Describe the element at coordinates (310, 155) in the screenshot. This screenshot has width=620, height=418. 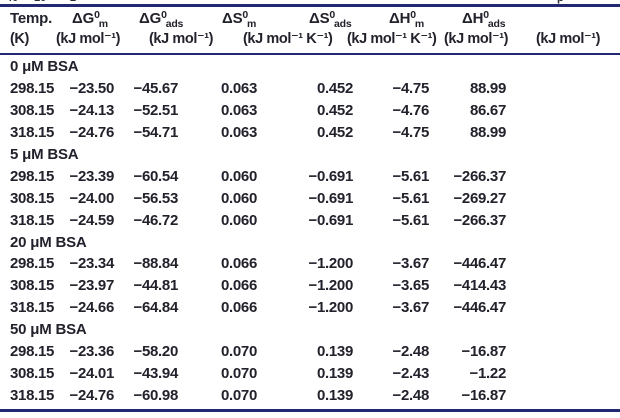
I see `section-label-row: 5 μM BSA` at that location.